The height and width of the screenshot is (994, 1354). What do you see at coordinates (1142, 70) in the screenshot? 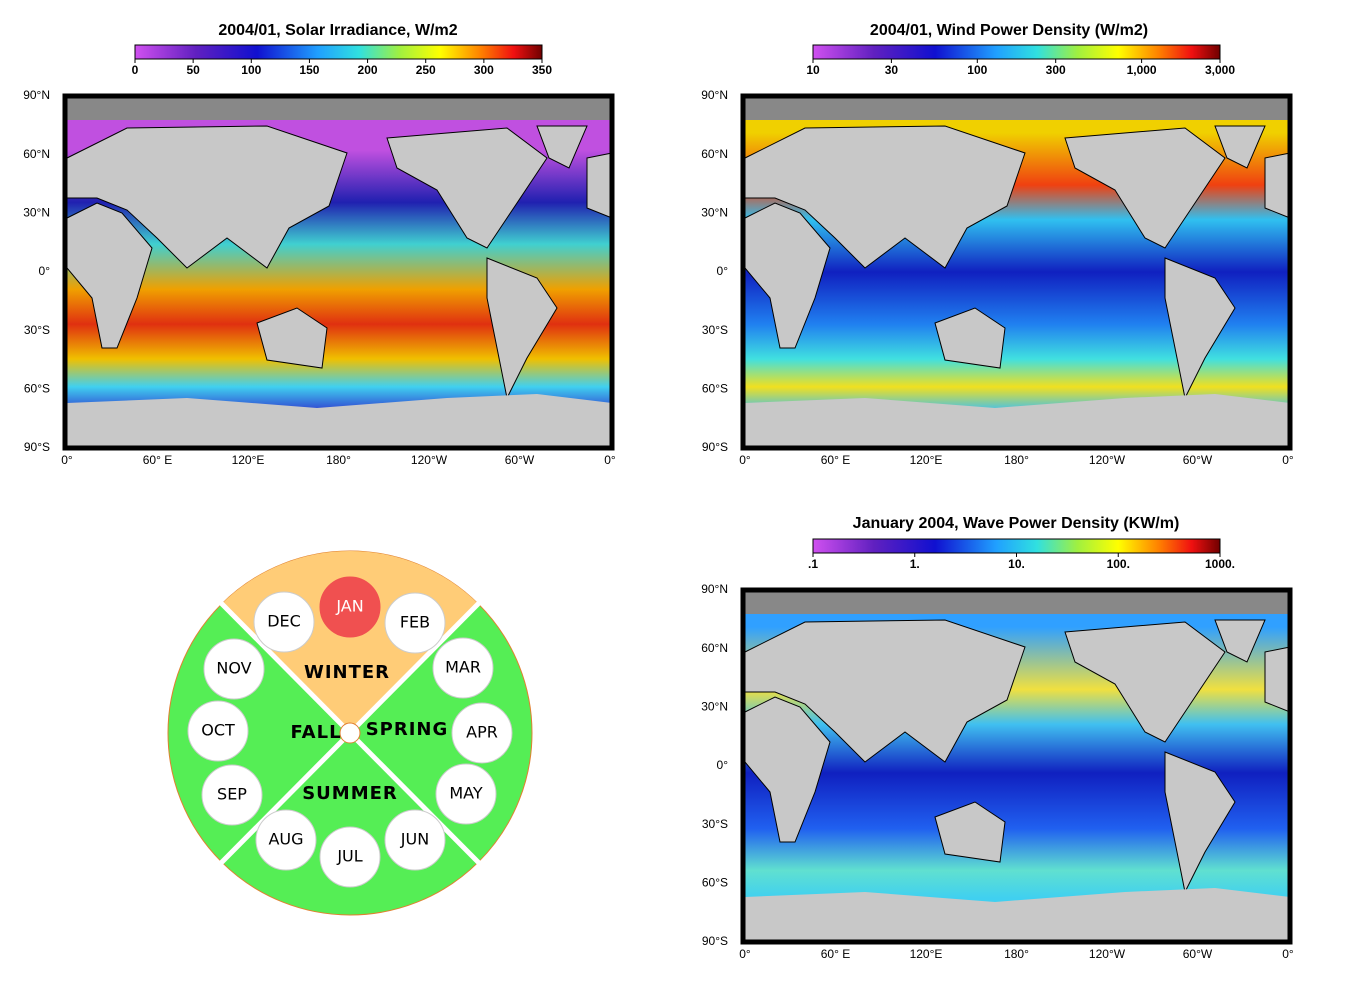
I see `colorbar-tick-label: 1,000` at bounding box center [1142, 70].